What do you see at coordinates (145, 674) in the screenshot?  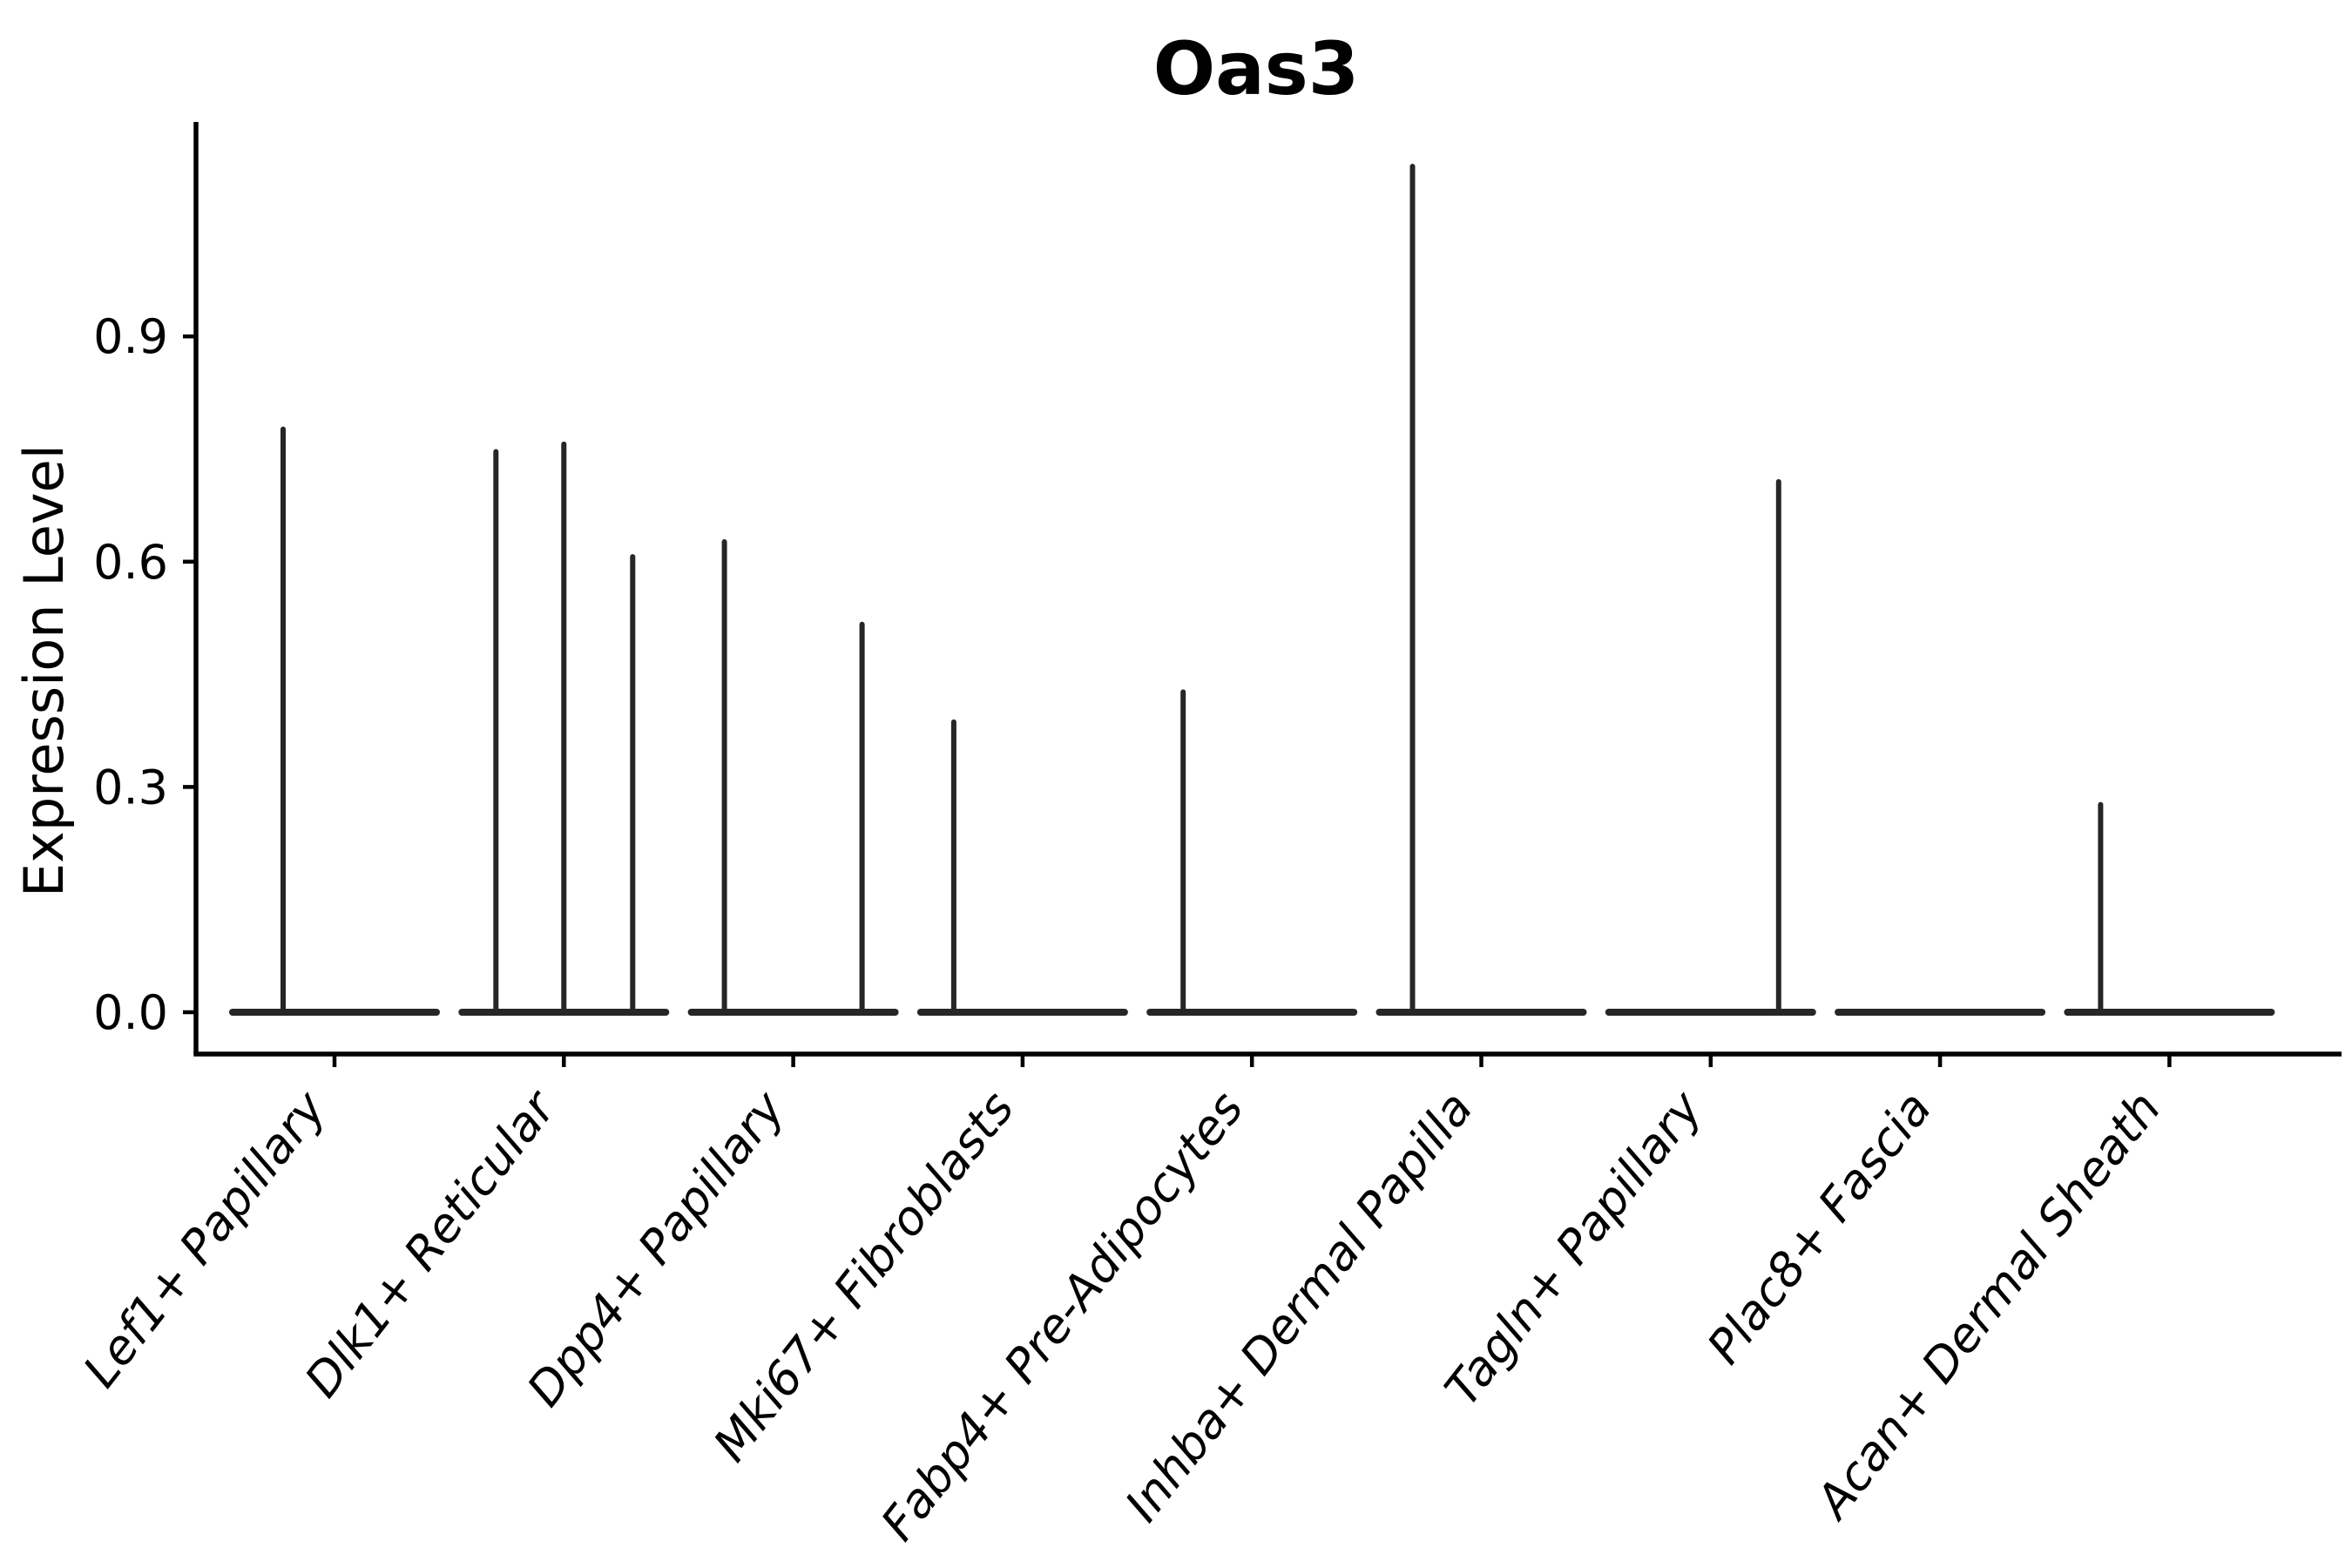 I see `y-axis-ticks: 0.0 0.3 0.6 0.9` at bounding box center [145, 674].